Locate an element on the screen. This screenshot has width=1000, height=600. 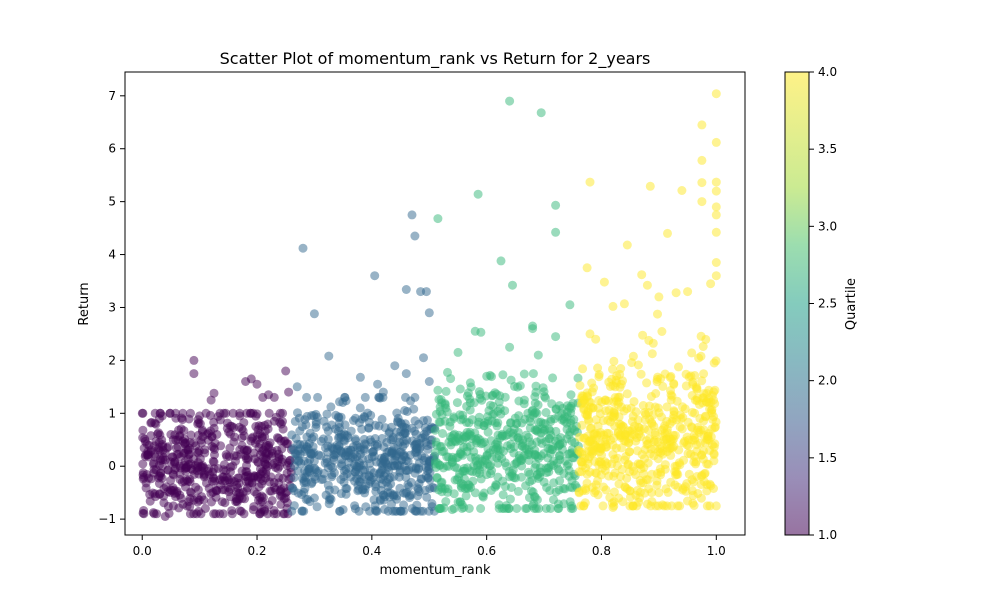
y-tick-label: 7 is located at coordinates (112, 96).